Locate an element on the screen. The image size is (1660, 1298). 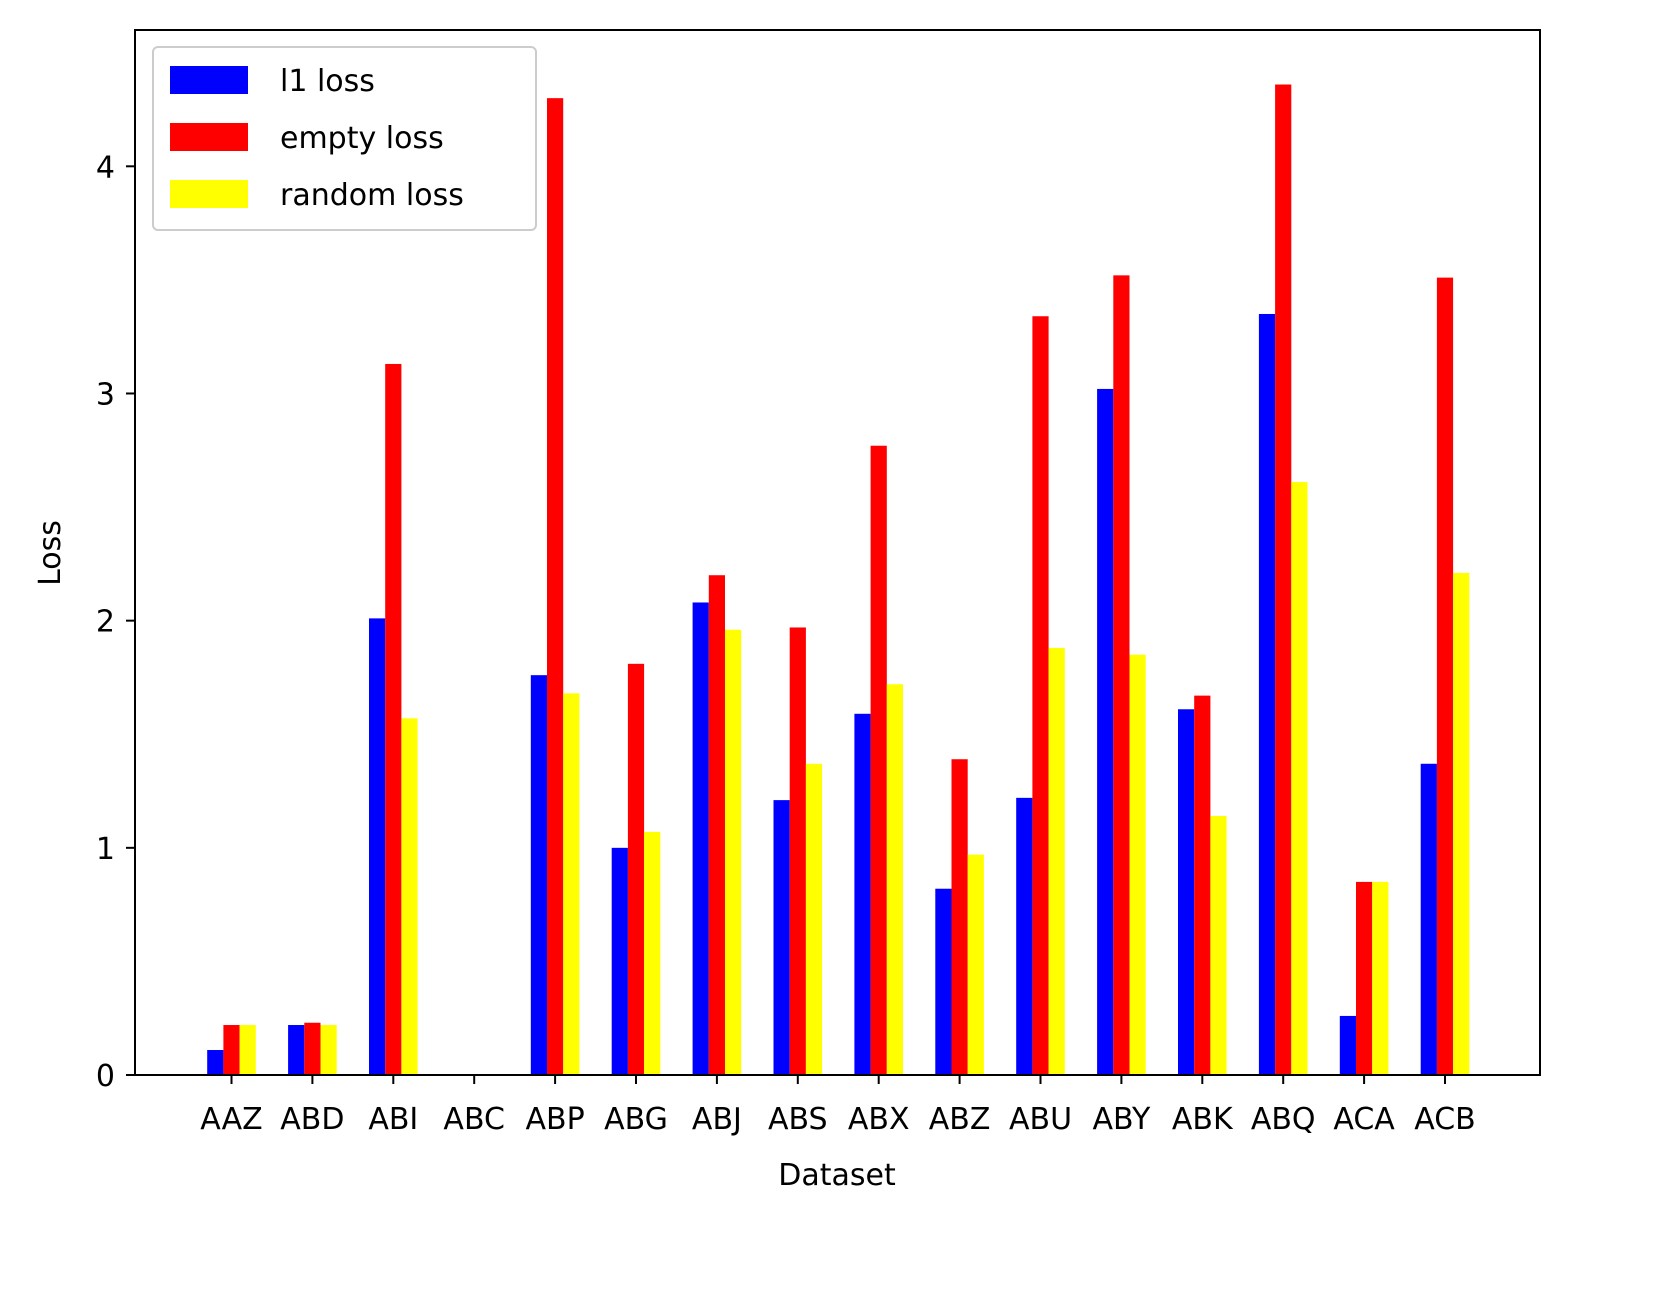
legend-label: l1 loss is located at coordinates (327, 81).